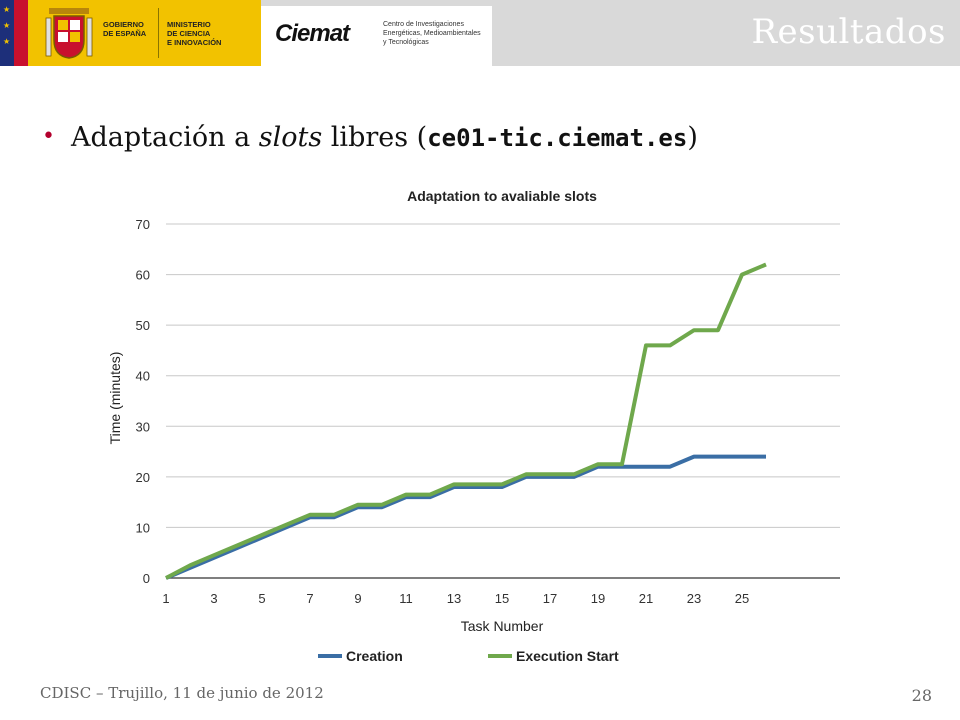 The width and height of the screenshot is (960, 720). Describe the element at coordinates (290, 137) in the screenshot. I see `bullet-text-italic: slots` at that location.